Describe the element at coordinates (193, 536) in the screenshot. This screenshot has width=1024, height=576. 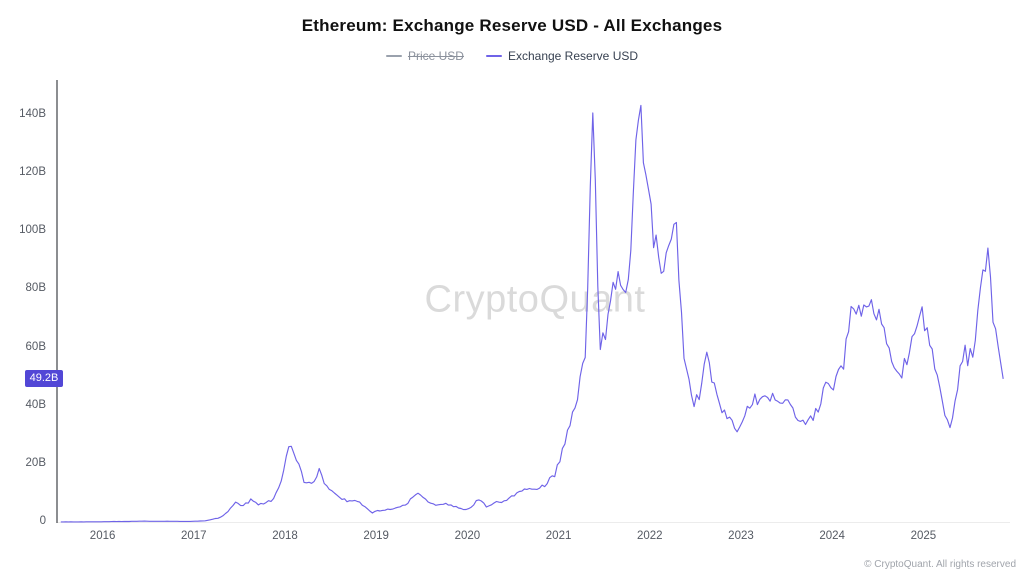
I see `x-axis-tick-label: 2017` at that location.